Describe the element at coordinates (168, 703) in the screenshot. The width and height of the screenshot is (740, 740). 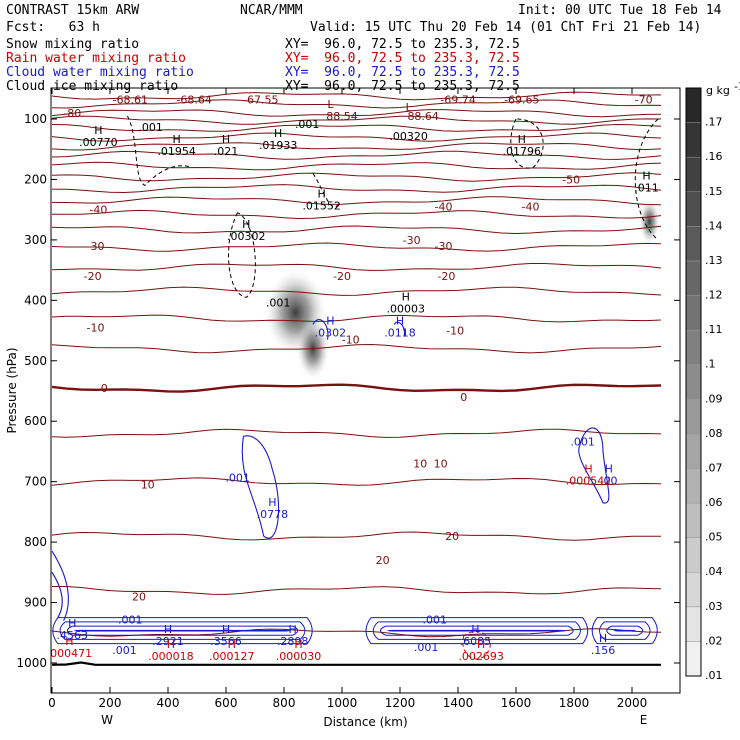
I see `x-tick-label: 400` at that location.